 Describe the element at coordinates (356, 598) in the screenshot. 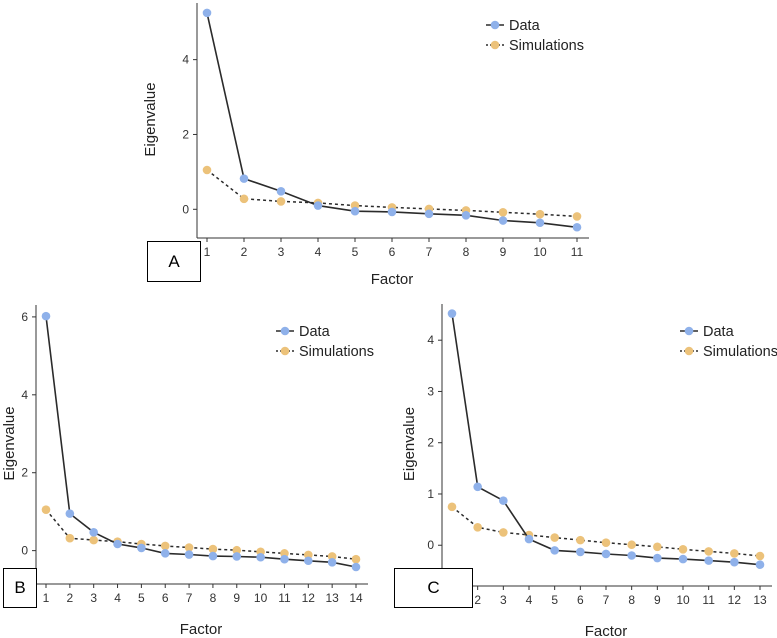

I see `x-tick-label: 14` at that location.